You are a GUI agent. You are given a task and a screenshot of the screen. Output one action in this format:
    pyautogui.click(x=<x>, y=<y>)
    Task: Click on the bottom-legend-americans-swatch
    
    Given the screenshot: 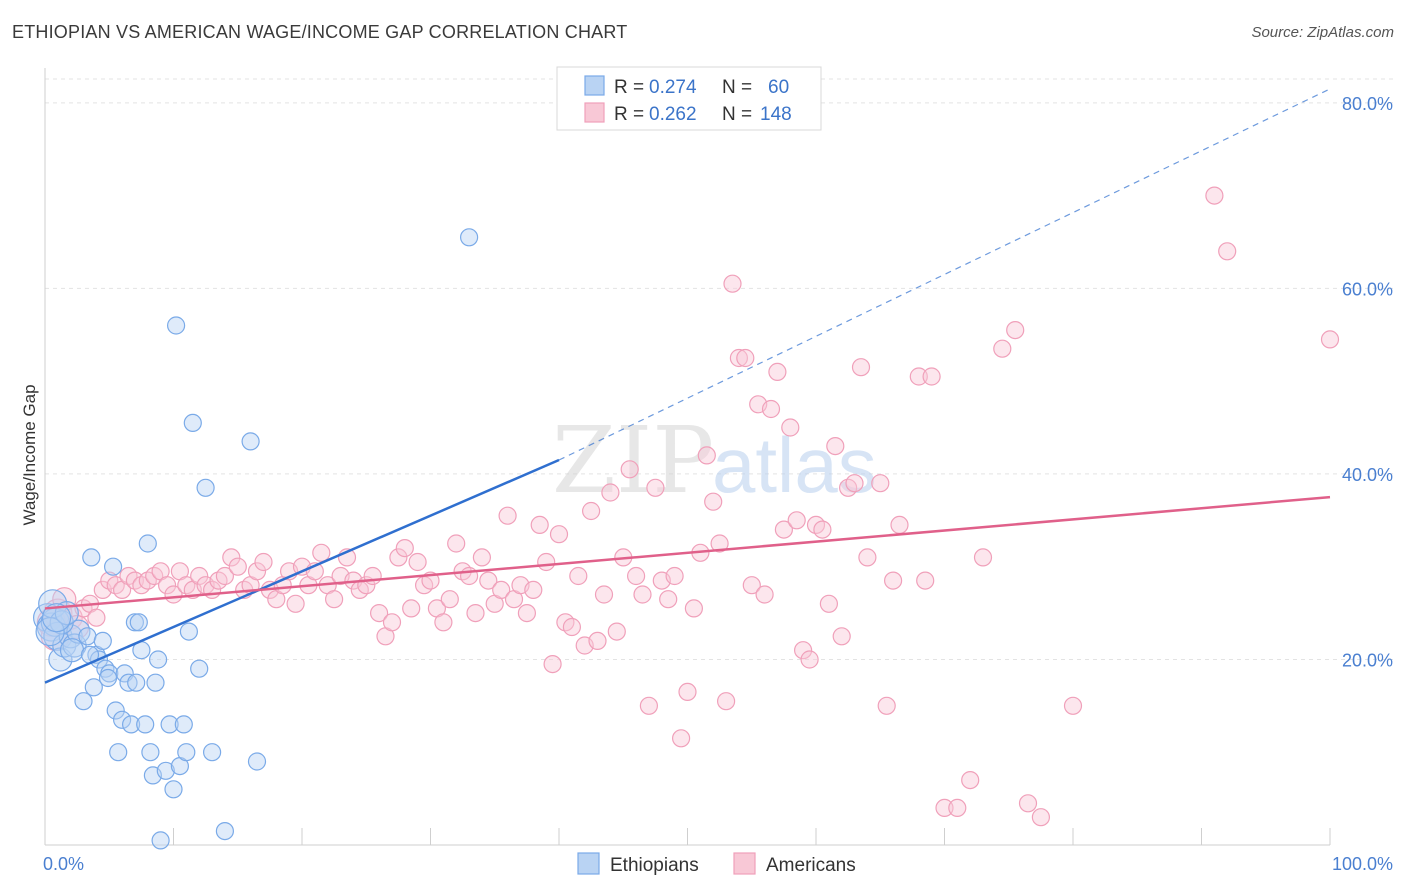 What is the action you would take?
    pyautogui.click(x=744, y=863)
    